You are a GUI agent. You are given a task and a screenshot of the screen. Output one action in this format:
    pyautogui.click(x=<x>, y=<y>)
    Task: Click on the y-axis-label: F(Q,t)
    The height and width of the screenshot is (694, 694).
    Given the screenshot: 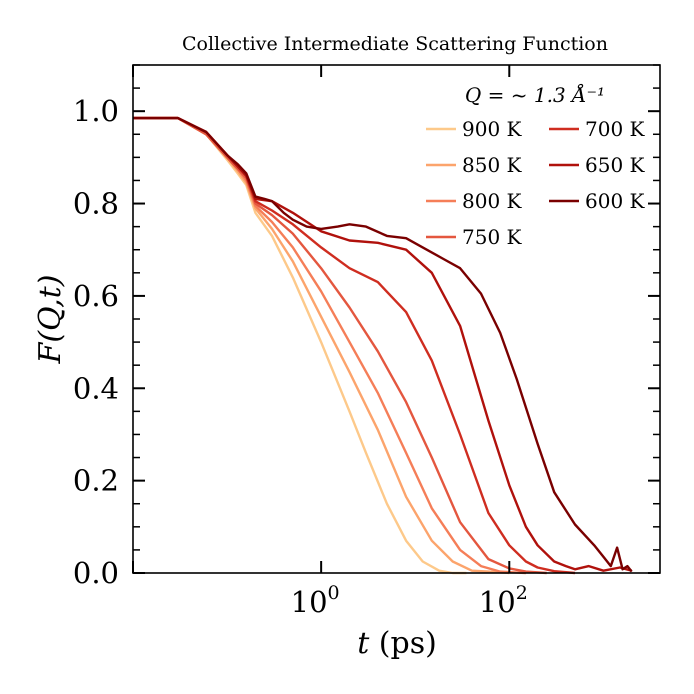 What is the action you would take?
    pyautogui.click(x=50, y=320)
    